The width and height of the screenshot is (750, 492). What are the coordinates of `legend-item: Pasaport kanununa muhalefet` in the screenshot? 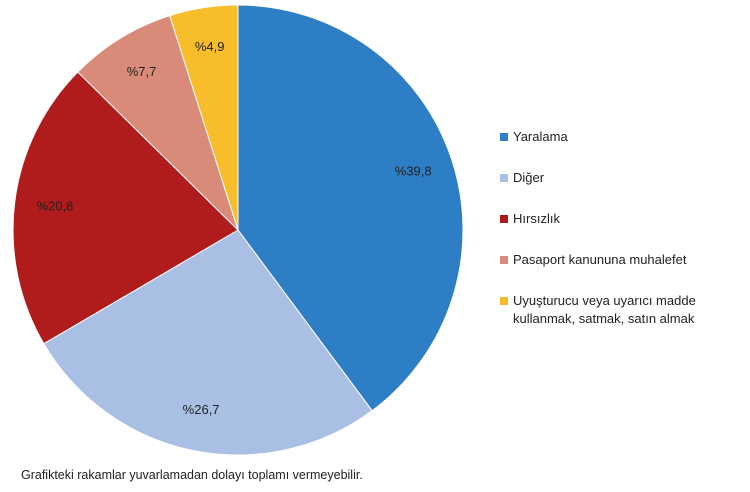 It's located at (622, 260).